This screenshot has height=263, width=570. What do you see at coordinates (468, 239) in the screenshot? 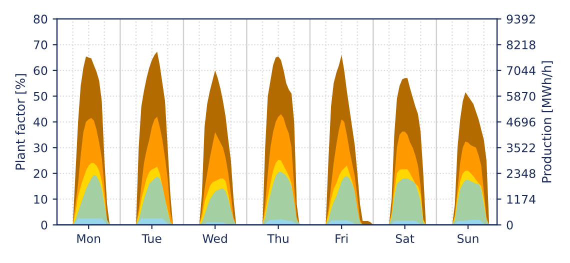
I see `x-tick-label: Sun` at bounding box center [468, 239].